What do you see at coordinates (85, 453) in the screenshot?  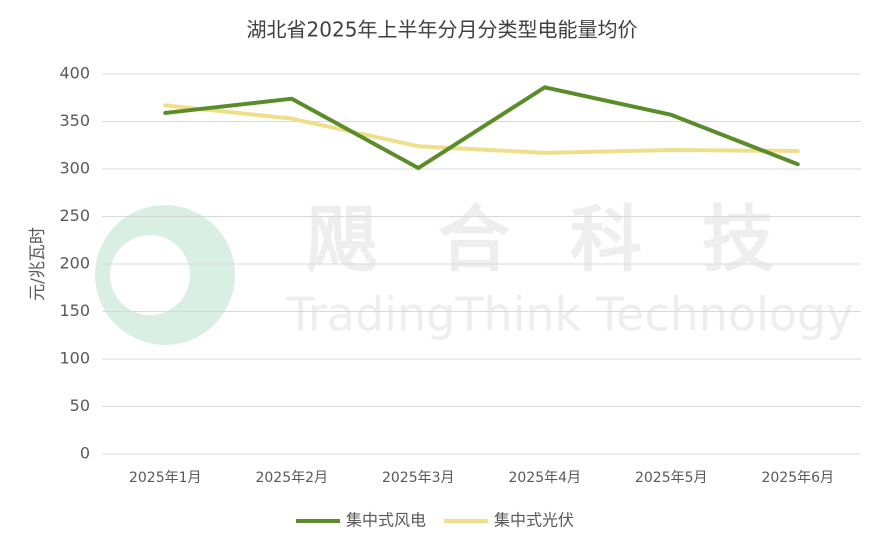 I see `y-tick-label: 0` at bounding box center [85, 453].